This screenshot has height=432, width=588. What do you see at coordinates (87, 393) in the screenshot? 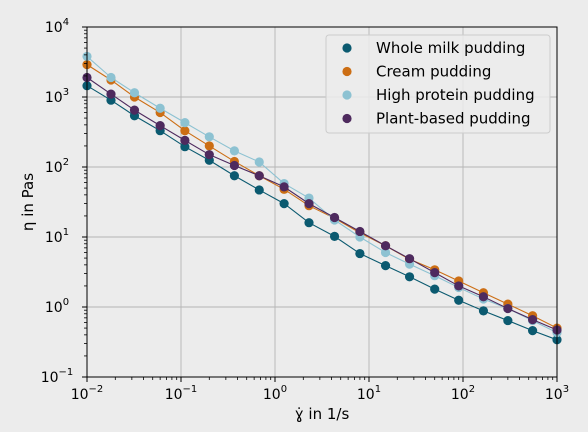
I see `x-tick-label: 10⁻²` at bounding box center [87, 393].